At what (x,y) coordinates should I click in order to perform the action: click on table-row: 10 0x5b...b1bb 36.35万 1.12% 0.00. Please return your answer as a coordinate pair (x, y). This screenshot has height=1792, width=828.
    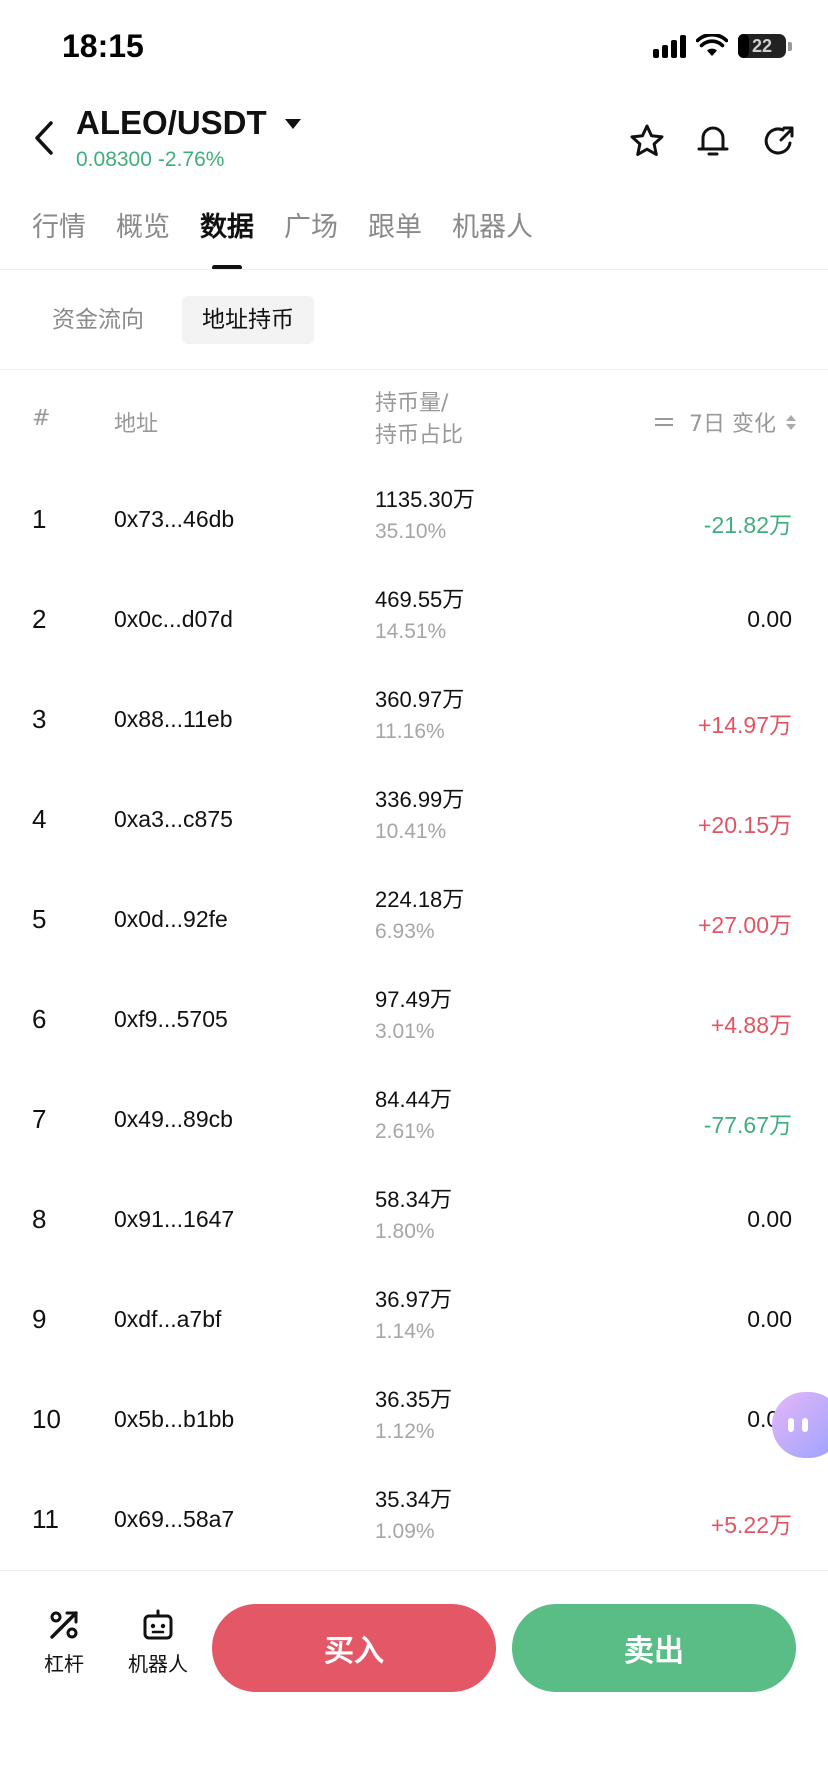
    Looking at the image, I should click on (414, 1424).